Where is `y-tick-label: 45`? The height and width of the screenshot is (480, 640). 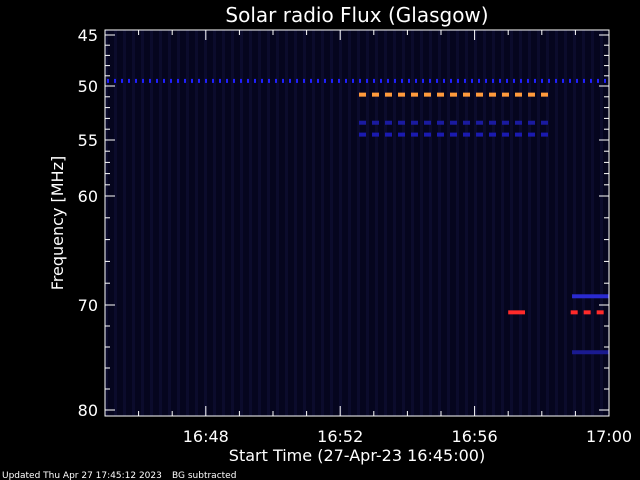 y-tick-label: 45 is located at coordinates (88, 35).